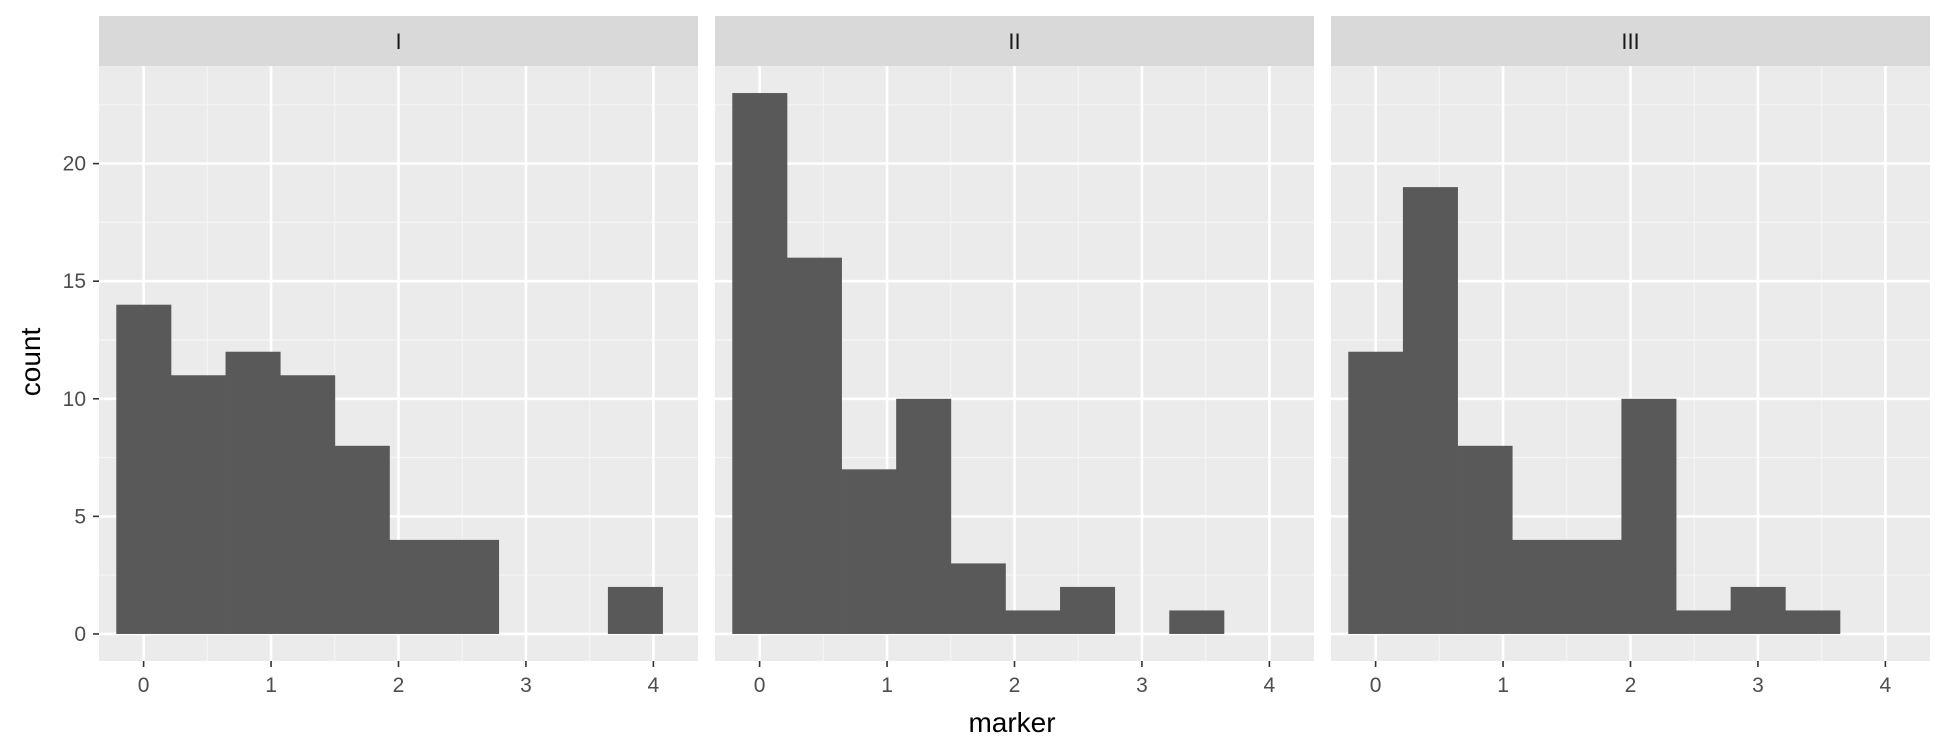 The width and height of the screenshot is (1944, 756). I want to click on y-axis: 0 5 10 15 20, so click(81, 399).